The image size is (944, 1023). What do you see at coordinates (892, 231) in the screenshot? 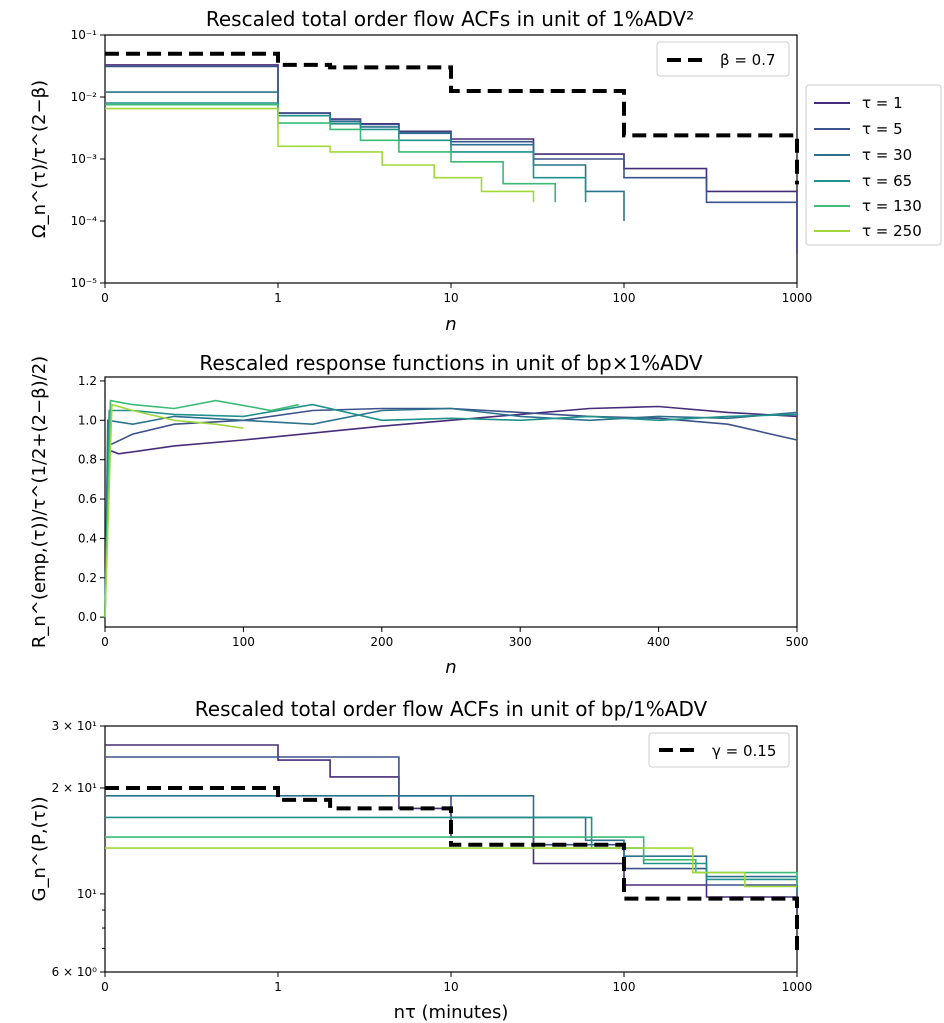
I see `tau-legend-label: τ = 250` at bounding box center [892, 231].